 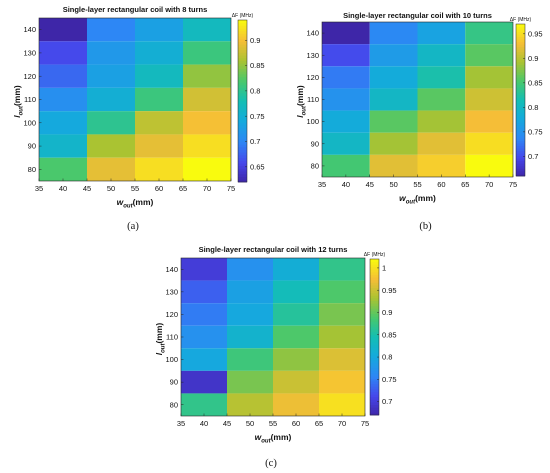 I want to click on x-tick-label: 65, so click(x=319, y=423).